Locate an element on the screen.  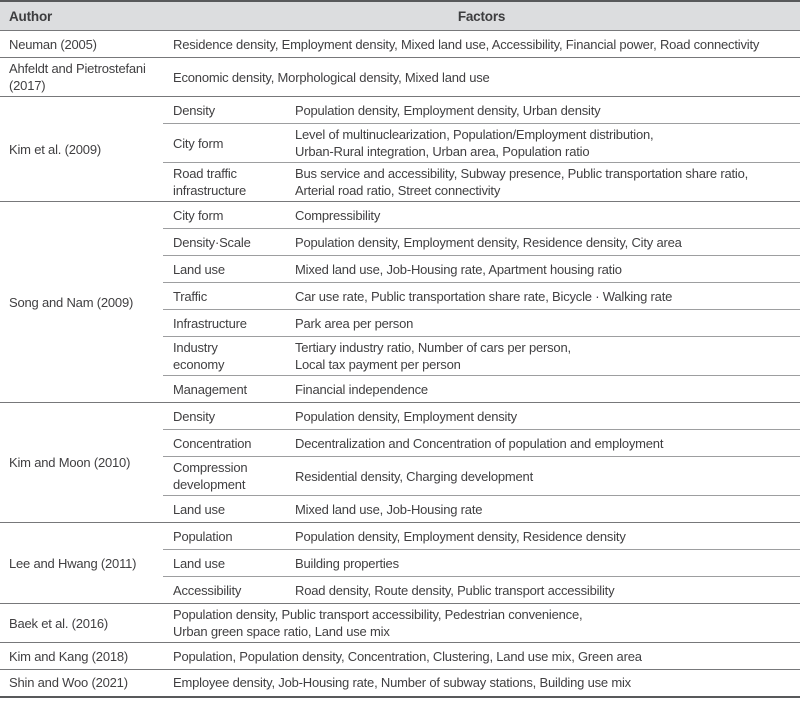
author-cell: Shin and Woo (2021) is located at coordinates (81, 683).